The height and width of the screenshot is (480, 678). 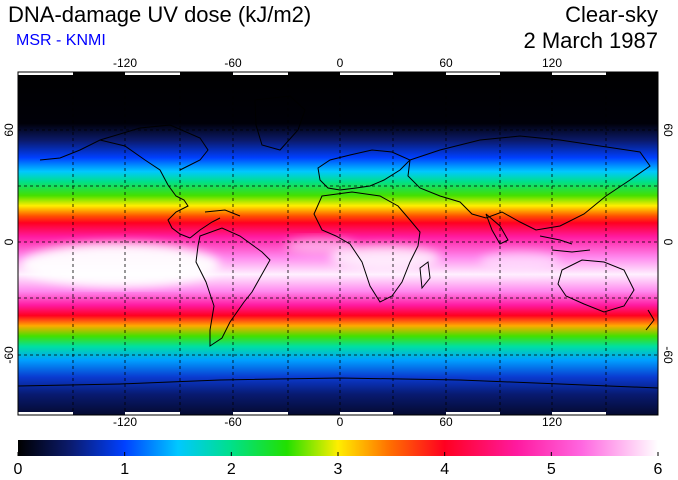 I want to click on lon-label-top-1: -120, so click(x=125, y=63).